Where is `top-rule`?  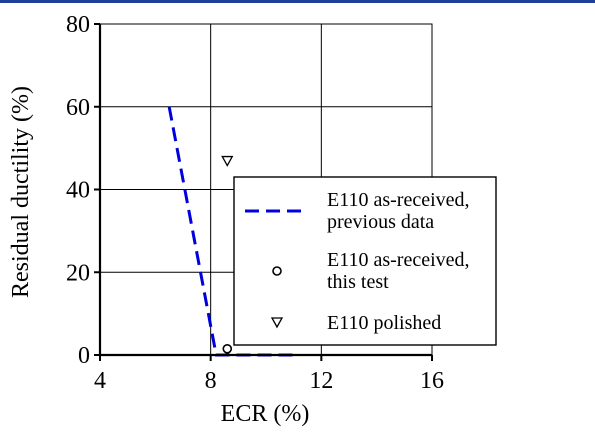
top-rule is located at coordinates (297, 1).